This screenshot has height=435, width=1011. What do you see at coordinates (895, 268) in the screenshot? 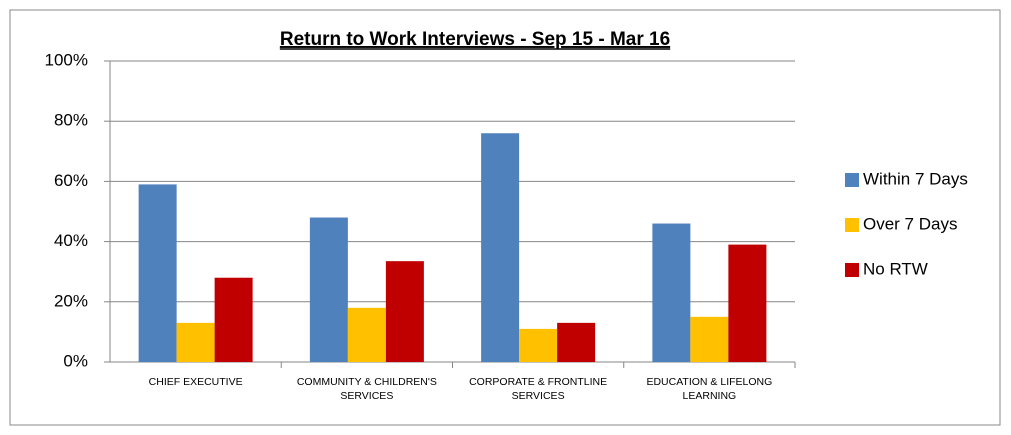
I see `legend-label: No RTW` at bounding box center [895, 268].